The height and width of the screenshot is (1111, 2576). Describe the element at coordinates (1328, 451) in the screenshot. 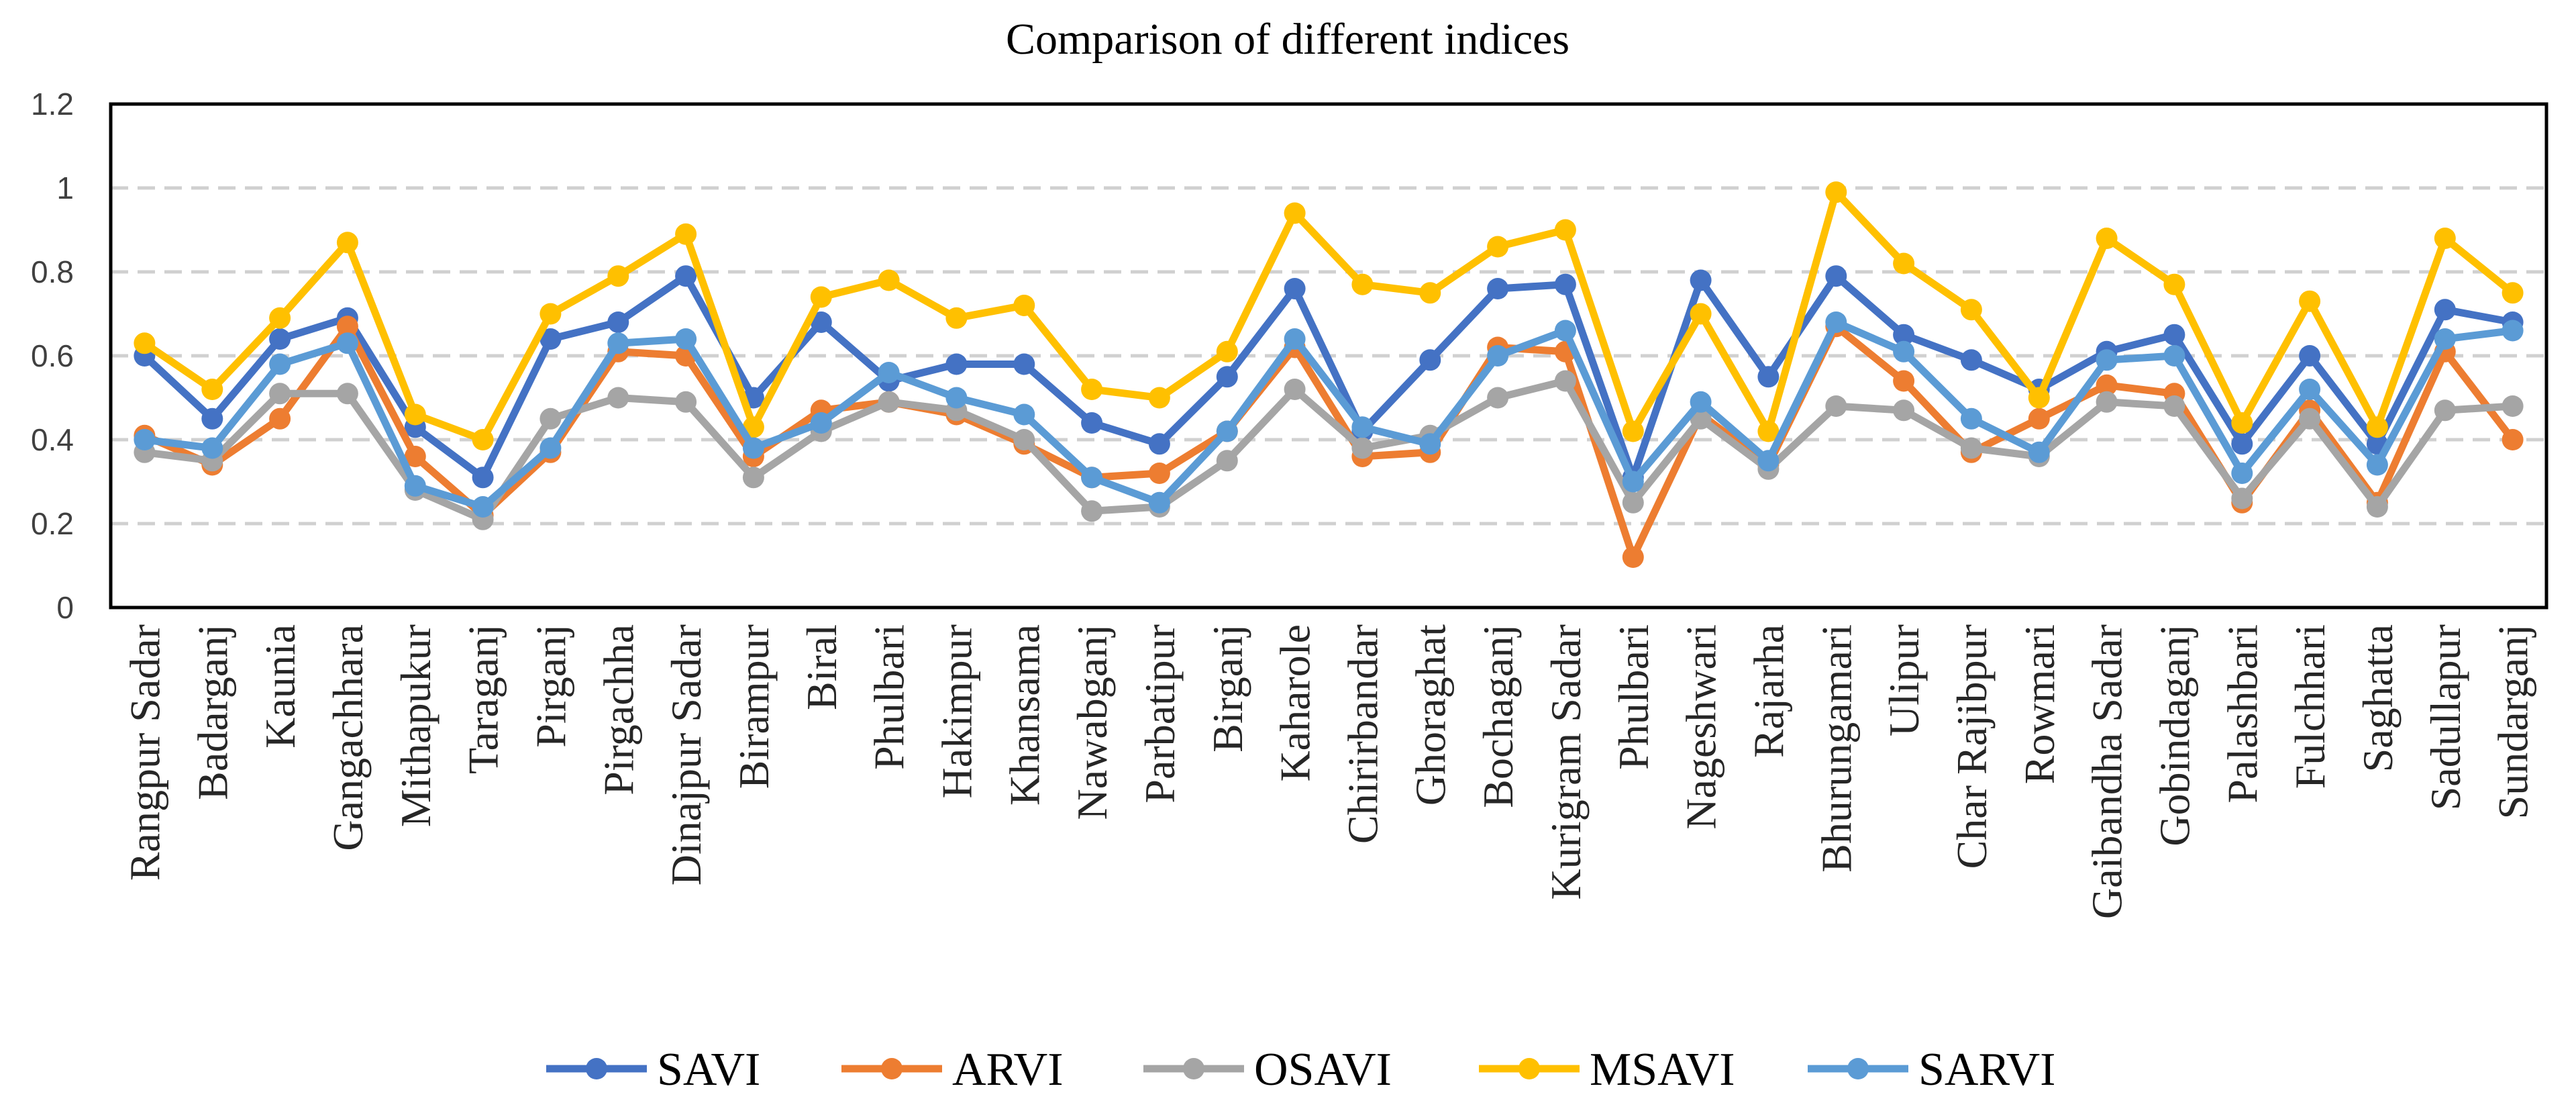

I see `series-line-osavi` at that location.